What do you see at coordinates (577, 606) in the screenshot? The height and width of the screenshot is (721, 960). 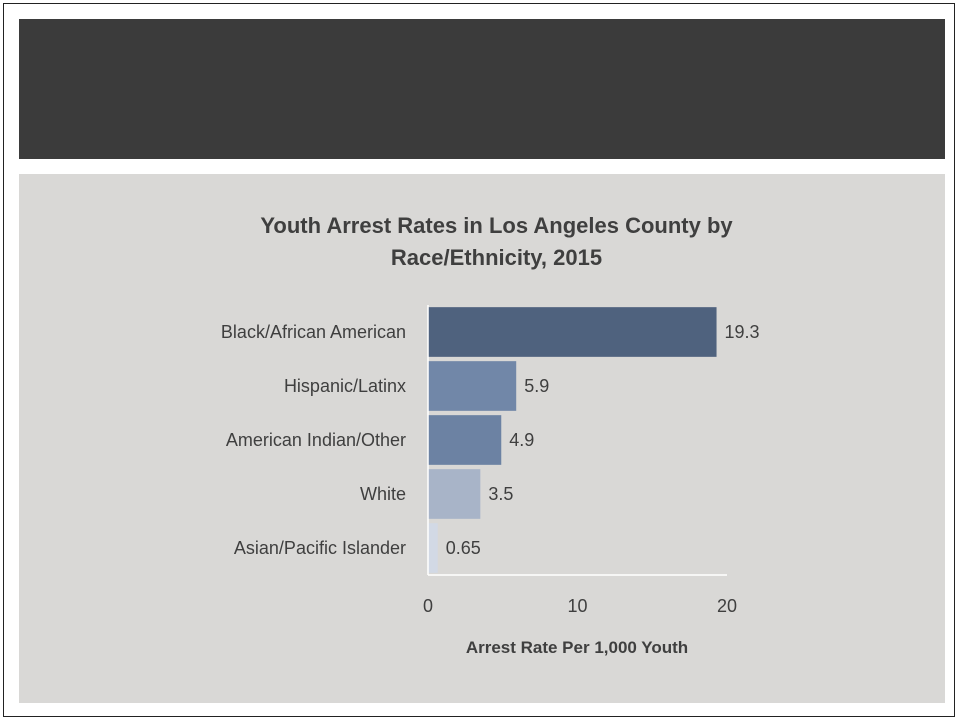 I see `x-tick-label: 10` at bounding box center [577, 606].